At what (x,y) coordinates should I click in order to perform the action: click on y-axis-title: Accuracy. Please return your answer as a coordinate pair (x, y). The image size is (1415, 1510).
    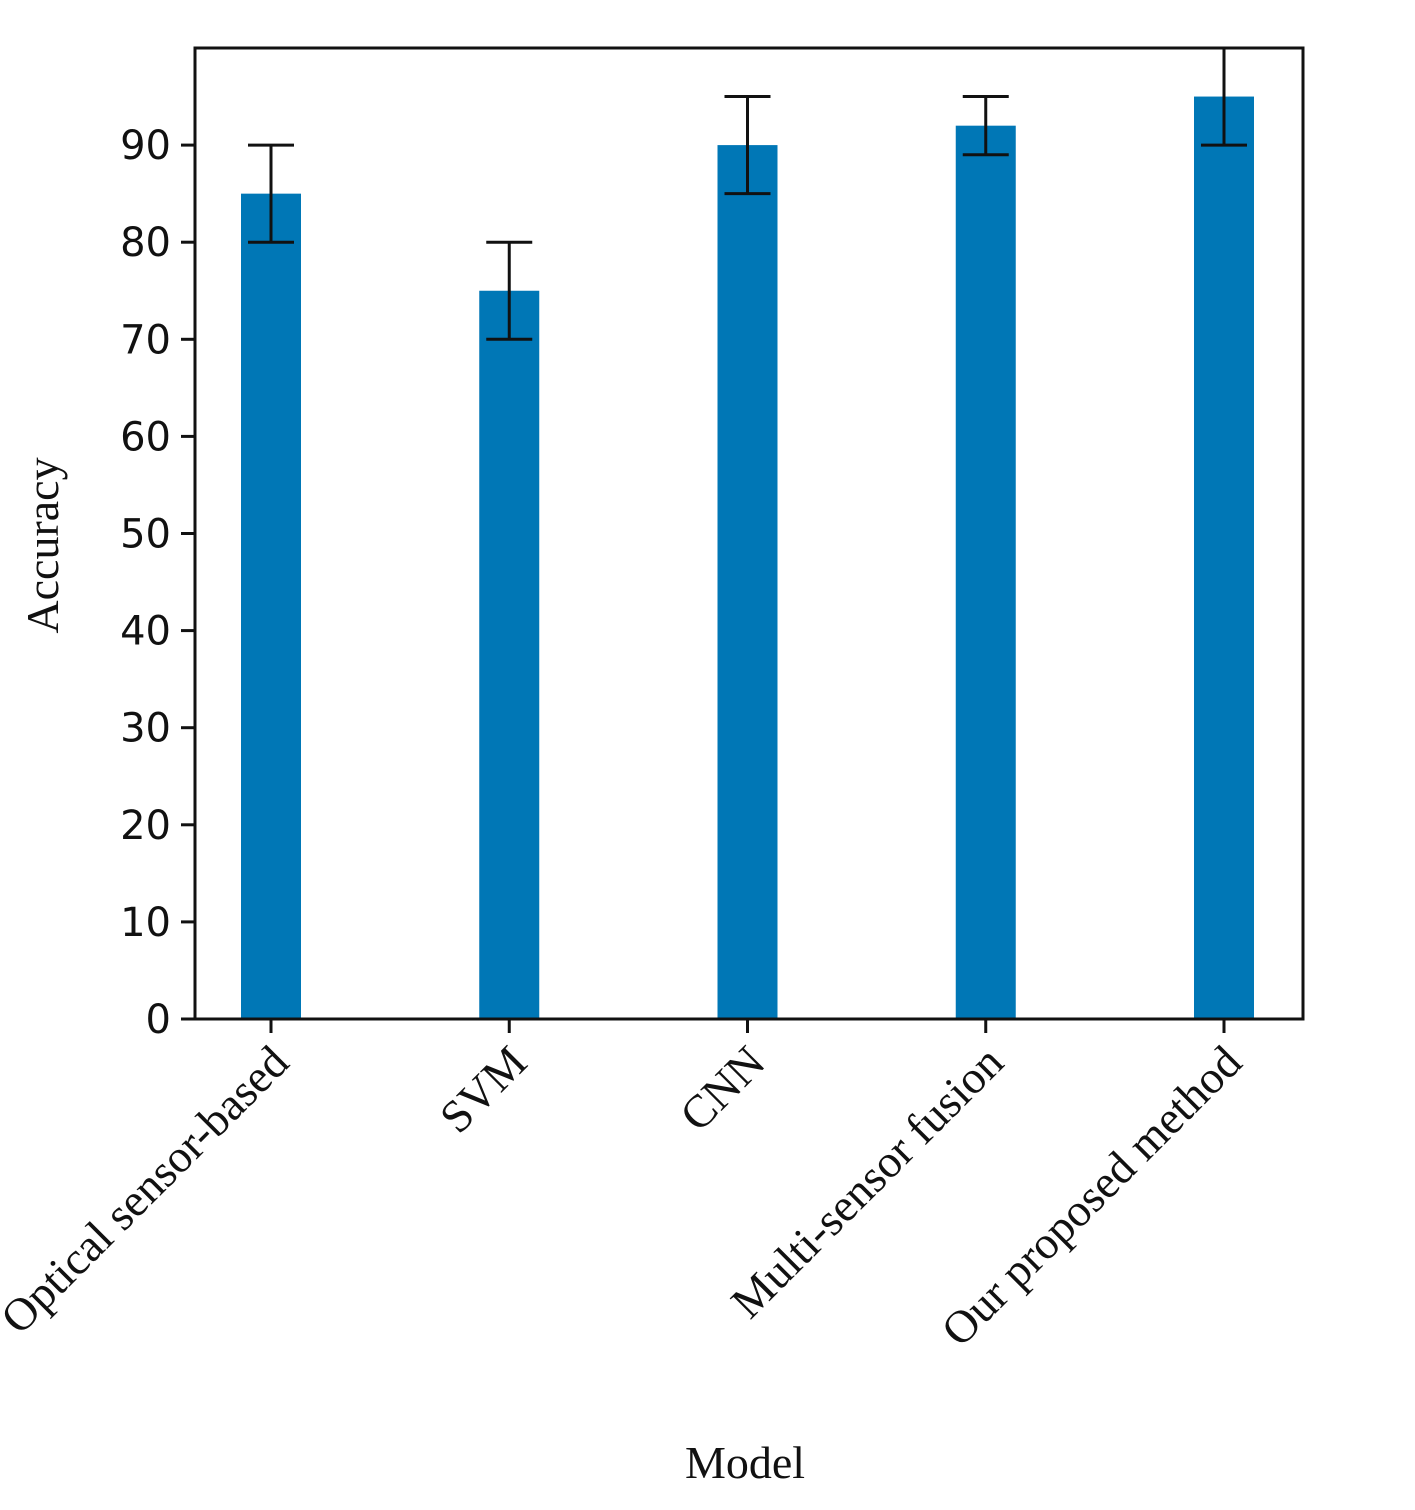
    Looking at the image, I should click on (42, 545).